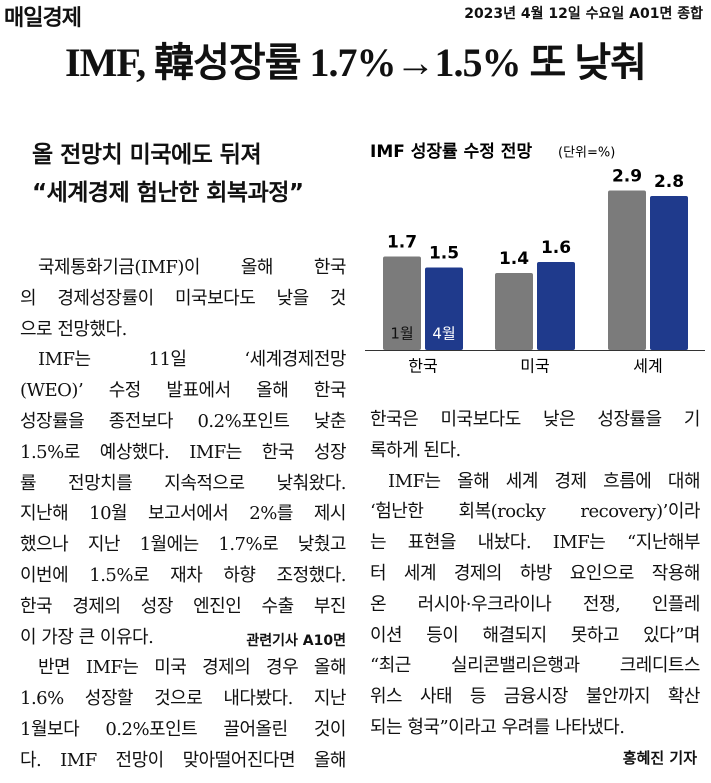  I want to click on body-line: 으로 전망했다., so click(73, 329).